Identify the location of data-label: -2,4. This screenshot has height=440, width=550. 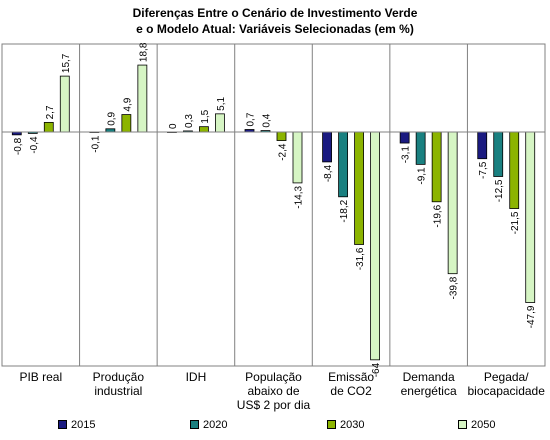
(283, 152).